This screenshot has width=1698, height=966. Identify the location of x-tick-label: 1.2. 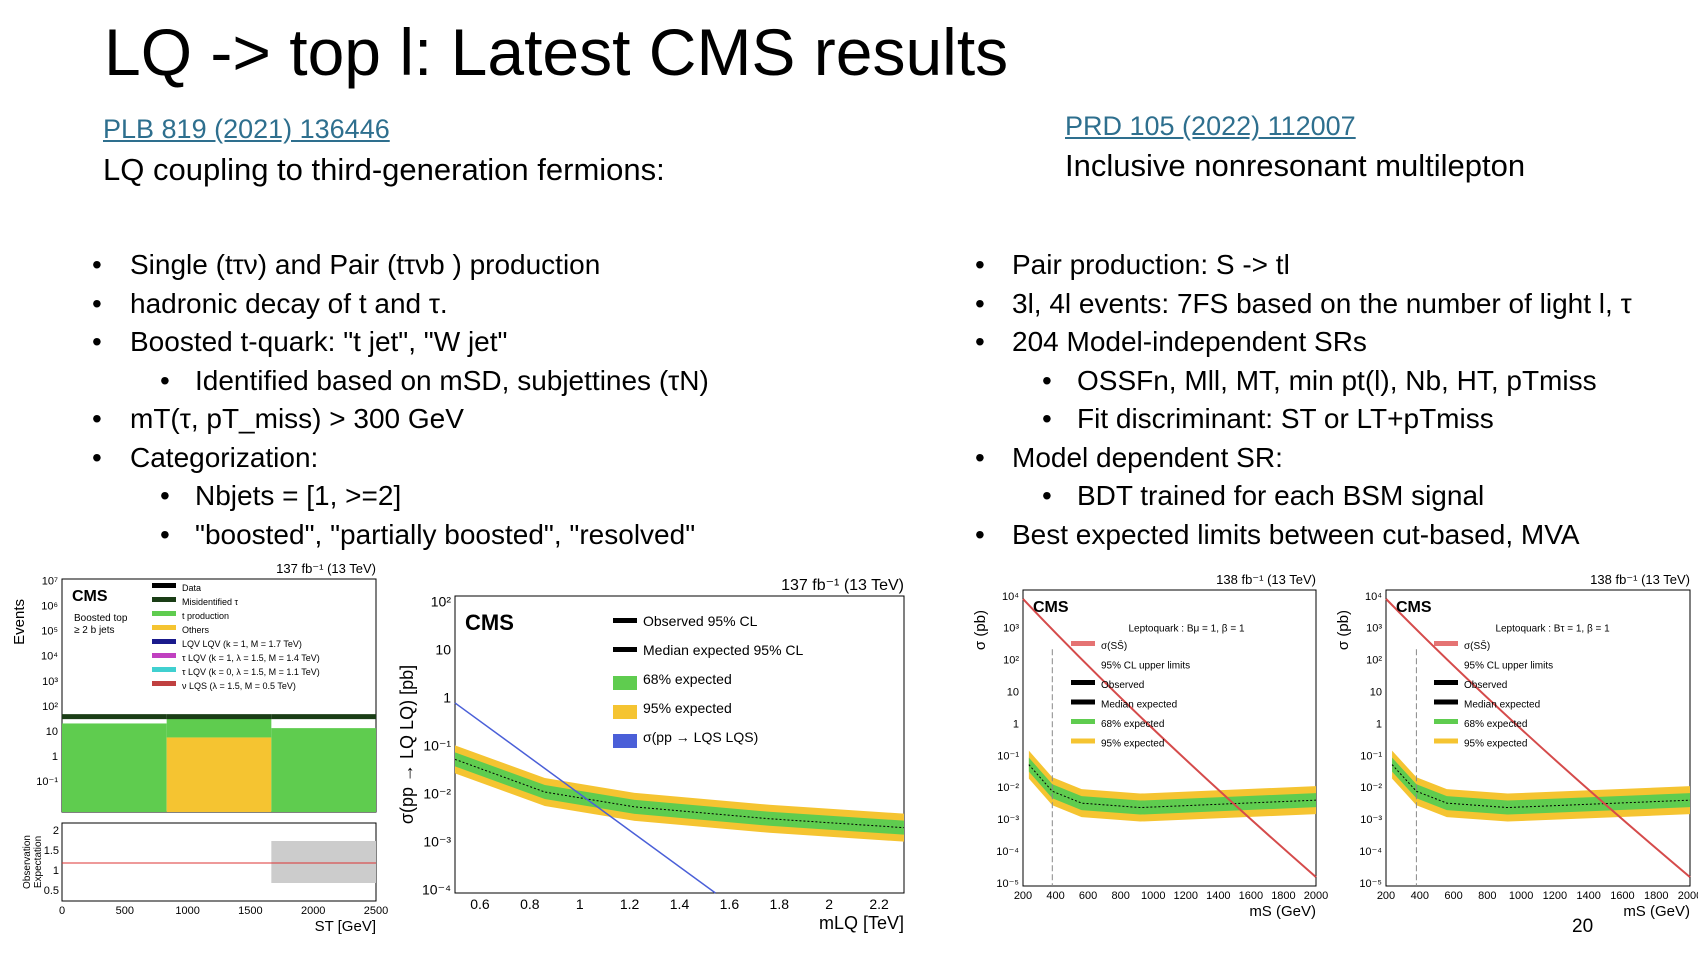
(630, 904).